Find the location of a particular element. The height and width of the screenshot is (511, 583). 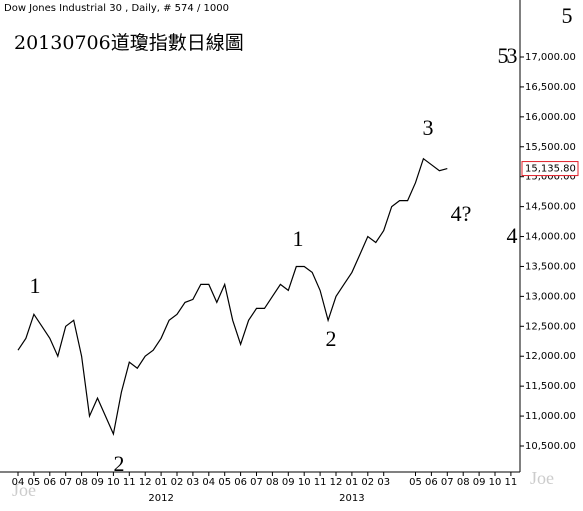

wave-label: 4? is located at coordinates (461, 213).